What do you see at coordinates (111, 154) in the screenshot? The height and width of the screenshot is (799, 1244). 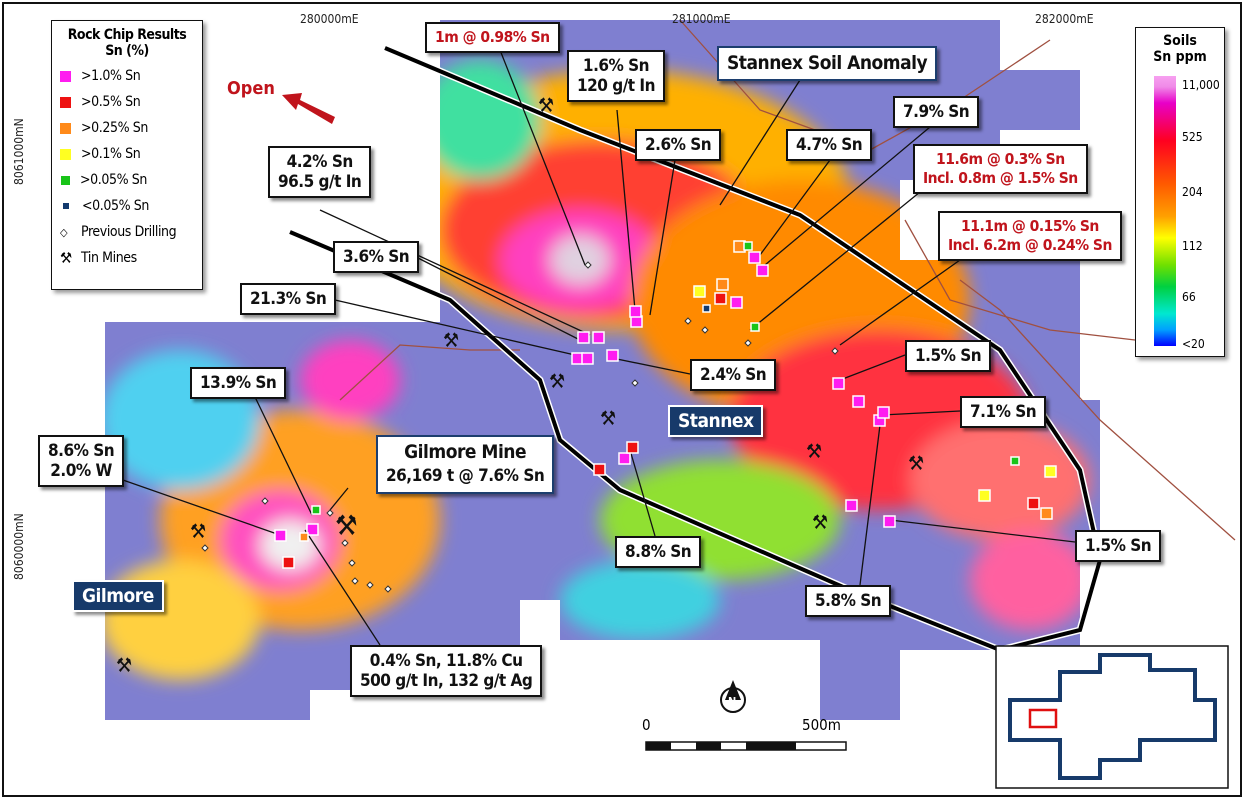 I see `legend-label: >0.1% Sn` at bounding box center [111, 154].